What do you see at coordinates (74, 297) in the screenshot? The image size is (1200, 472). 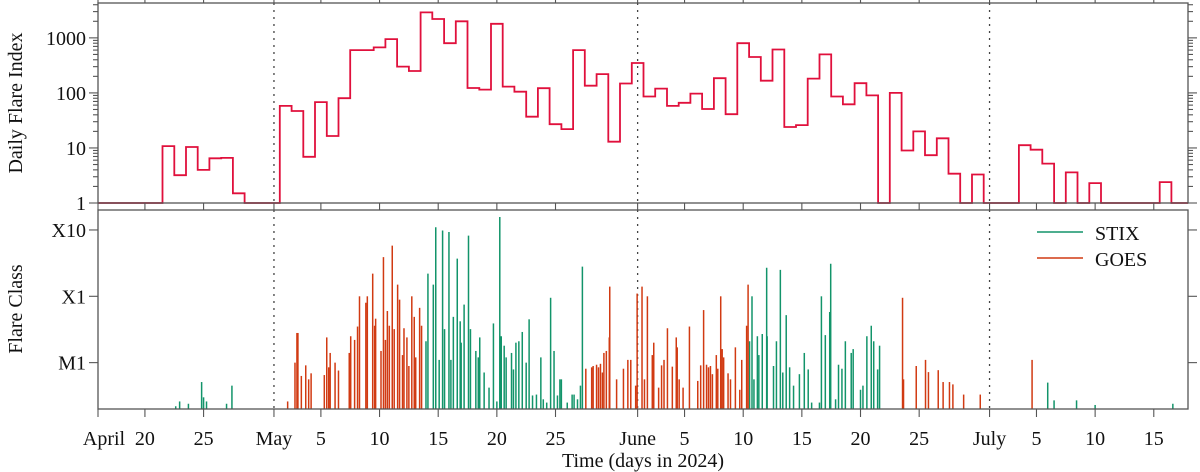 I see `y-tick-label: X1` at bounding box center [74, 297].